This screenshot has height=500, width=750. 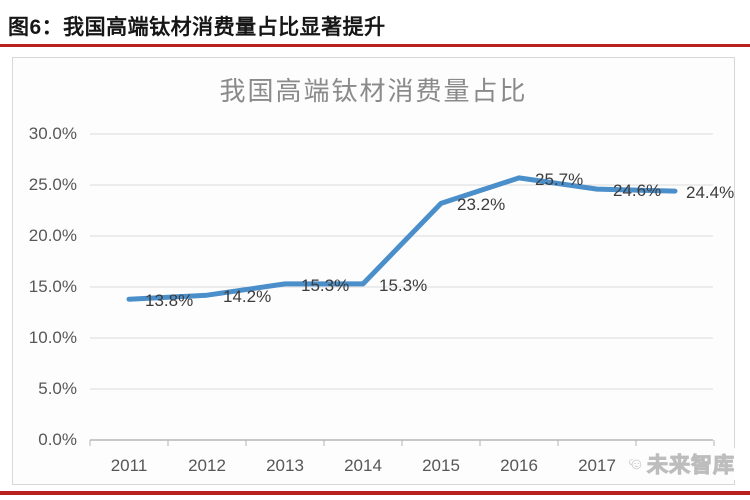 What do you see at coordinates (373, 91) in the screenshot?
I see `chart-title: 我国高端钛材消费量占比` at bounding box center [373, 91].